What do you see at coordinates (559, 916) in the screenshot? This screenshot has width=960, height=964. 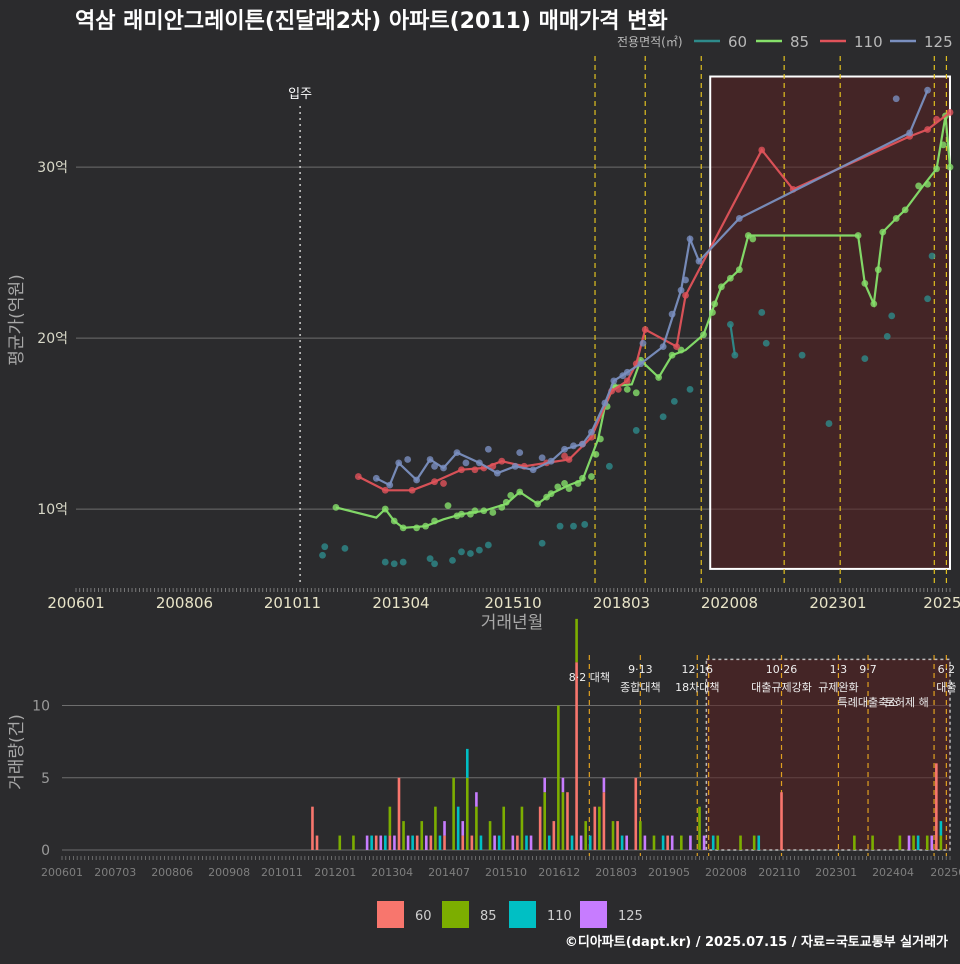 I see `legend-label-110: 110` at bounding box center [559, 916].